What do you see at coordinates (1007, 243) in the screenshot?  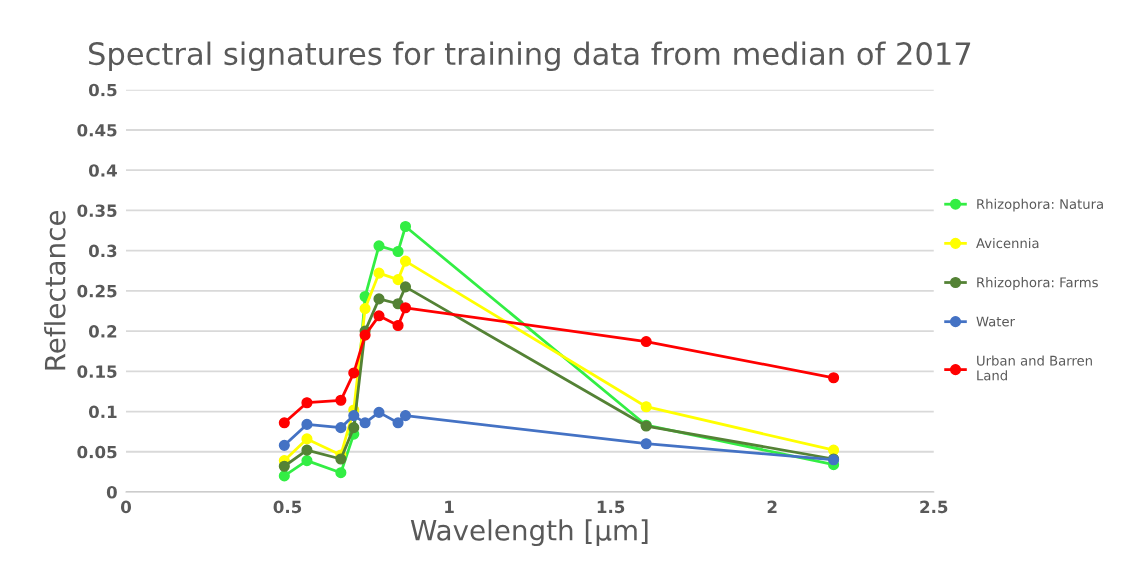 I see `legend-label: Avicennia` at bounding box center [1007, 243].